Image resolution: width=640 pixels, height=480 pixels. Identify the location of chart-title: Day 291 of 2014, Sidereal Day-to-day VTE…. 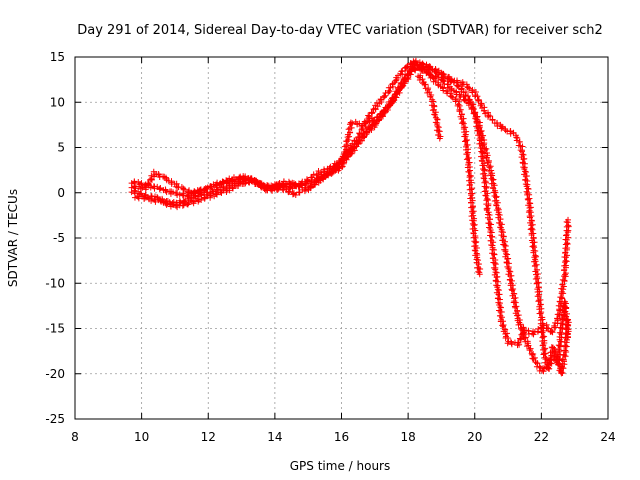
(340, 30).